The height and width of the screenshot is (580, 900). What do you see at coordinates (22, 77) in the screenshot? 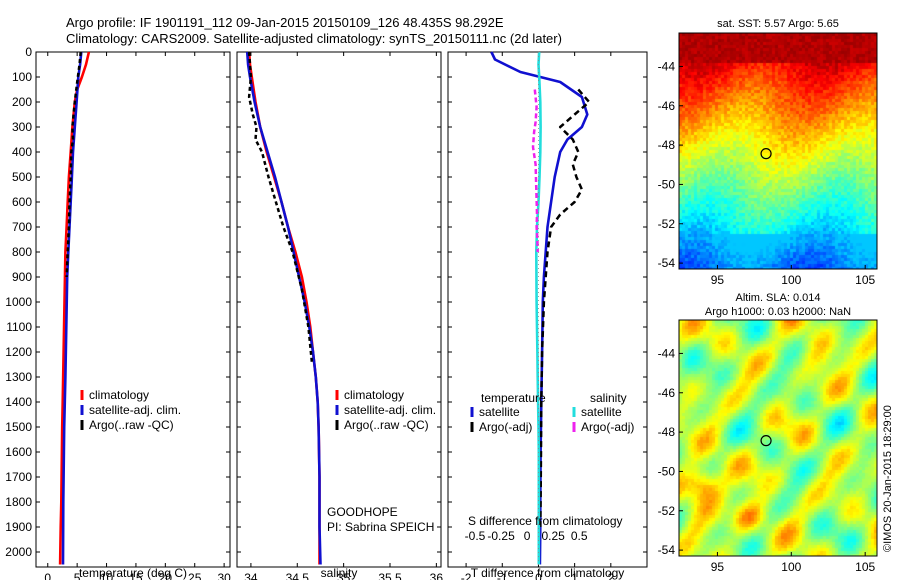
I see `y-tick-label: 100` at bounding box center [22, 77].